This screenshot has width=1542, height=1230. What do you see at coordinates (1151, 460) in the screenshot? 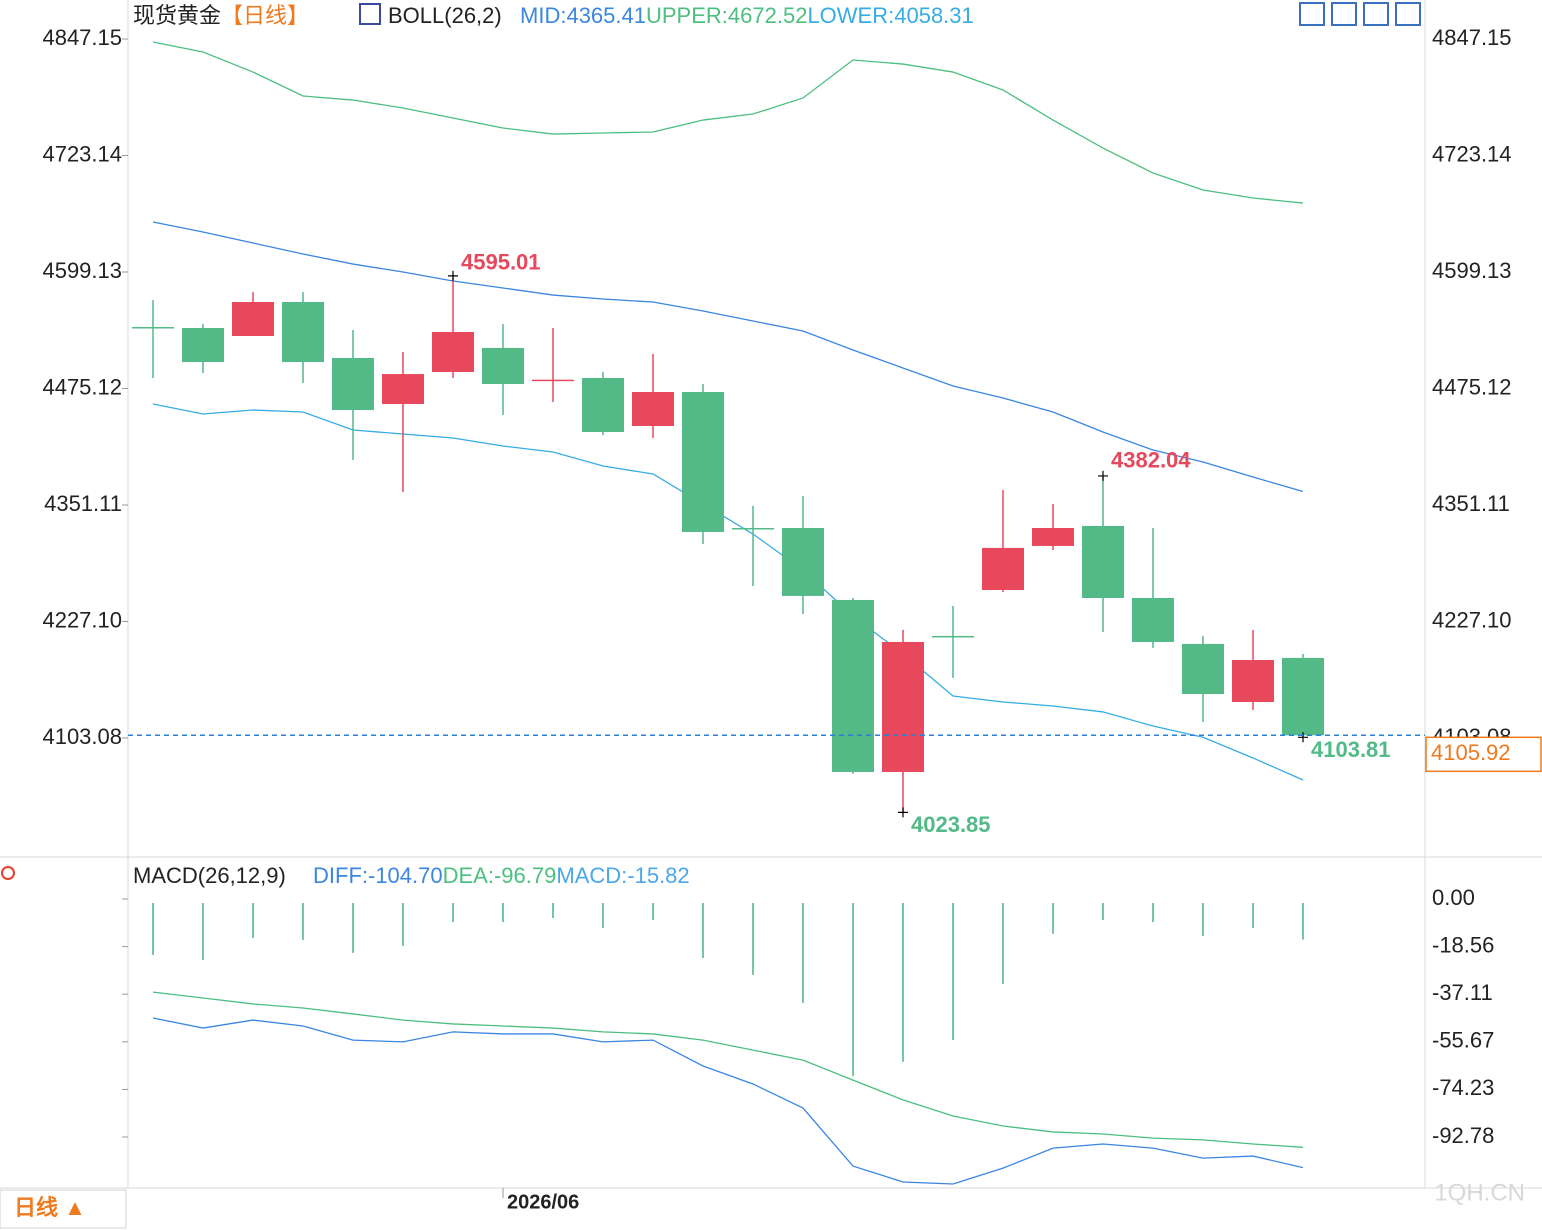
I see `extreme-label: 4382.04` at bounding box center [1151, 460].